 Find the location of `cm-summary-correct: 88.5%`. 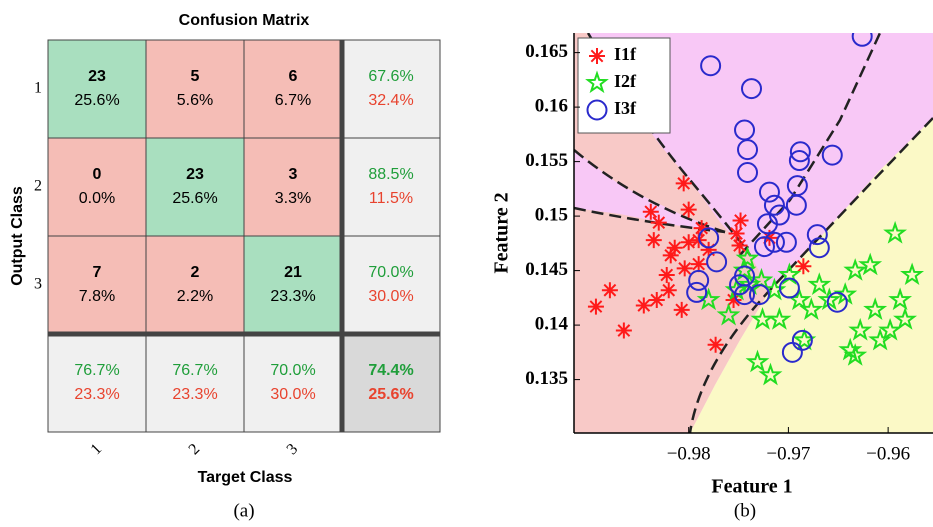

cm-summary-correct: 88.5% is located at coordinates (390, 174).